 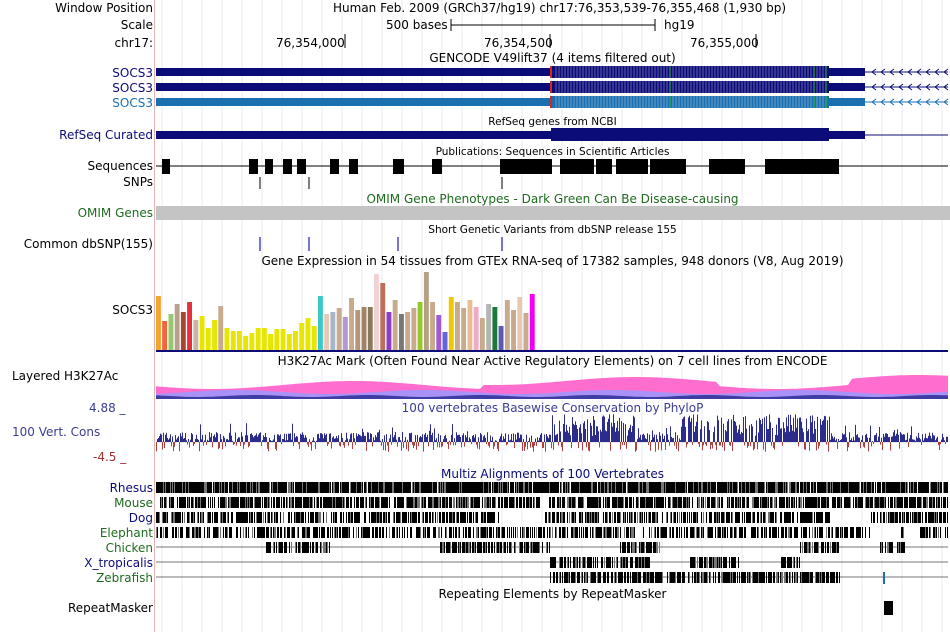 What do you see at coordinates (138, 182) in the screenshot?
I see `snps-label: SNPs` at bounding box center [138, 182].